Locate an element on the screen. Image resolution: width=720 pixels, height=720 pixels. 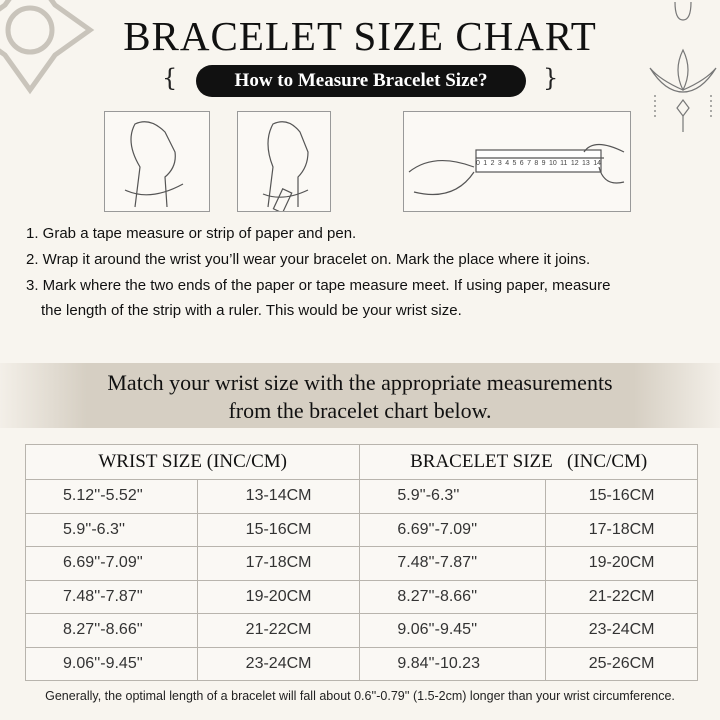
ruler-number: 4 is located at coordinates (507, 163).